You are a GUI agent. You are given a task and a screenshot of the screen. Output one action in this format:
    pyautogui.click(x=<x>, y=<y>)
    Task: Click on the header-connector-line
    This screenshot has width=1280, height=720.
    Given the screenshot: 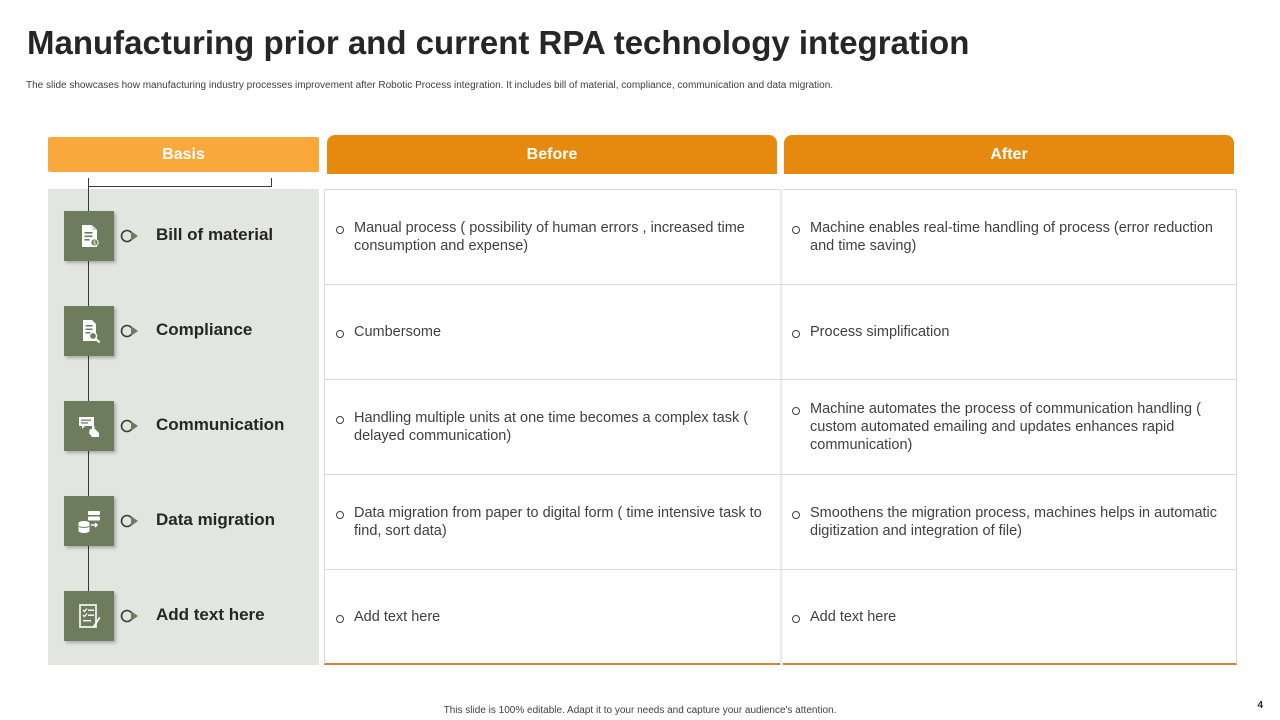 What is the action you would take?
    pyautogui.click(x=180, y=182)
    